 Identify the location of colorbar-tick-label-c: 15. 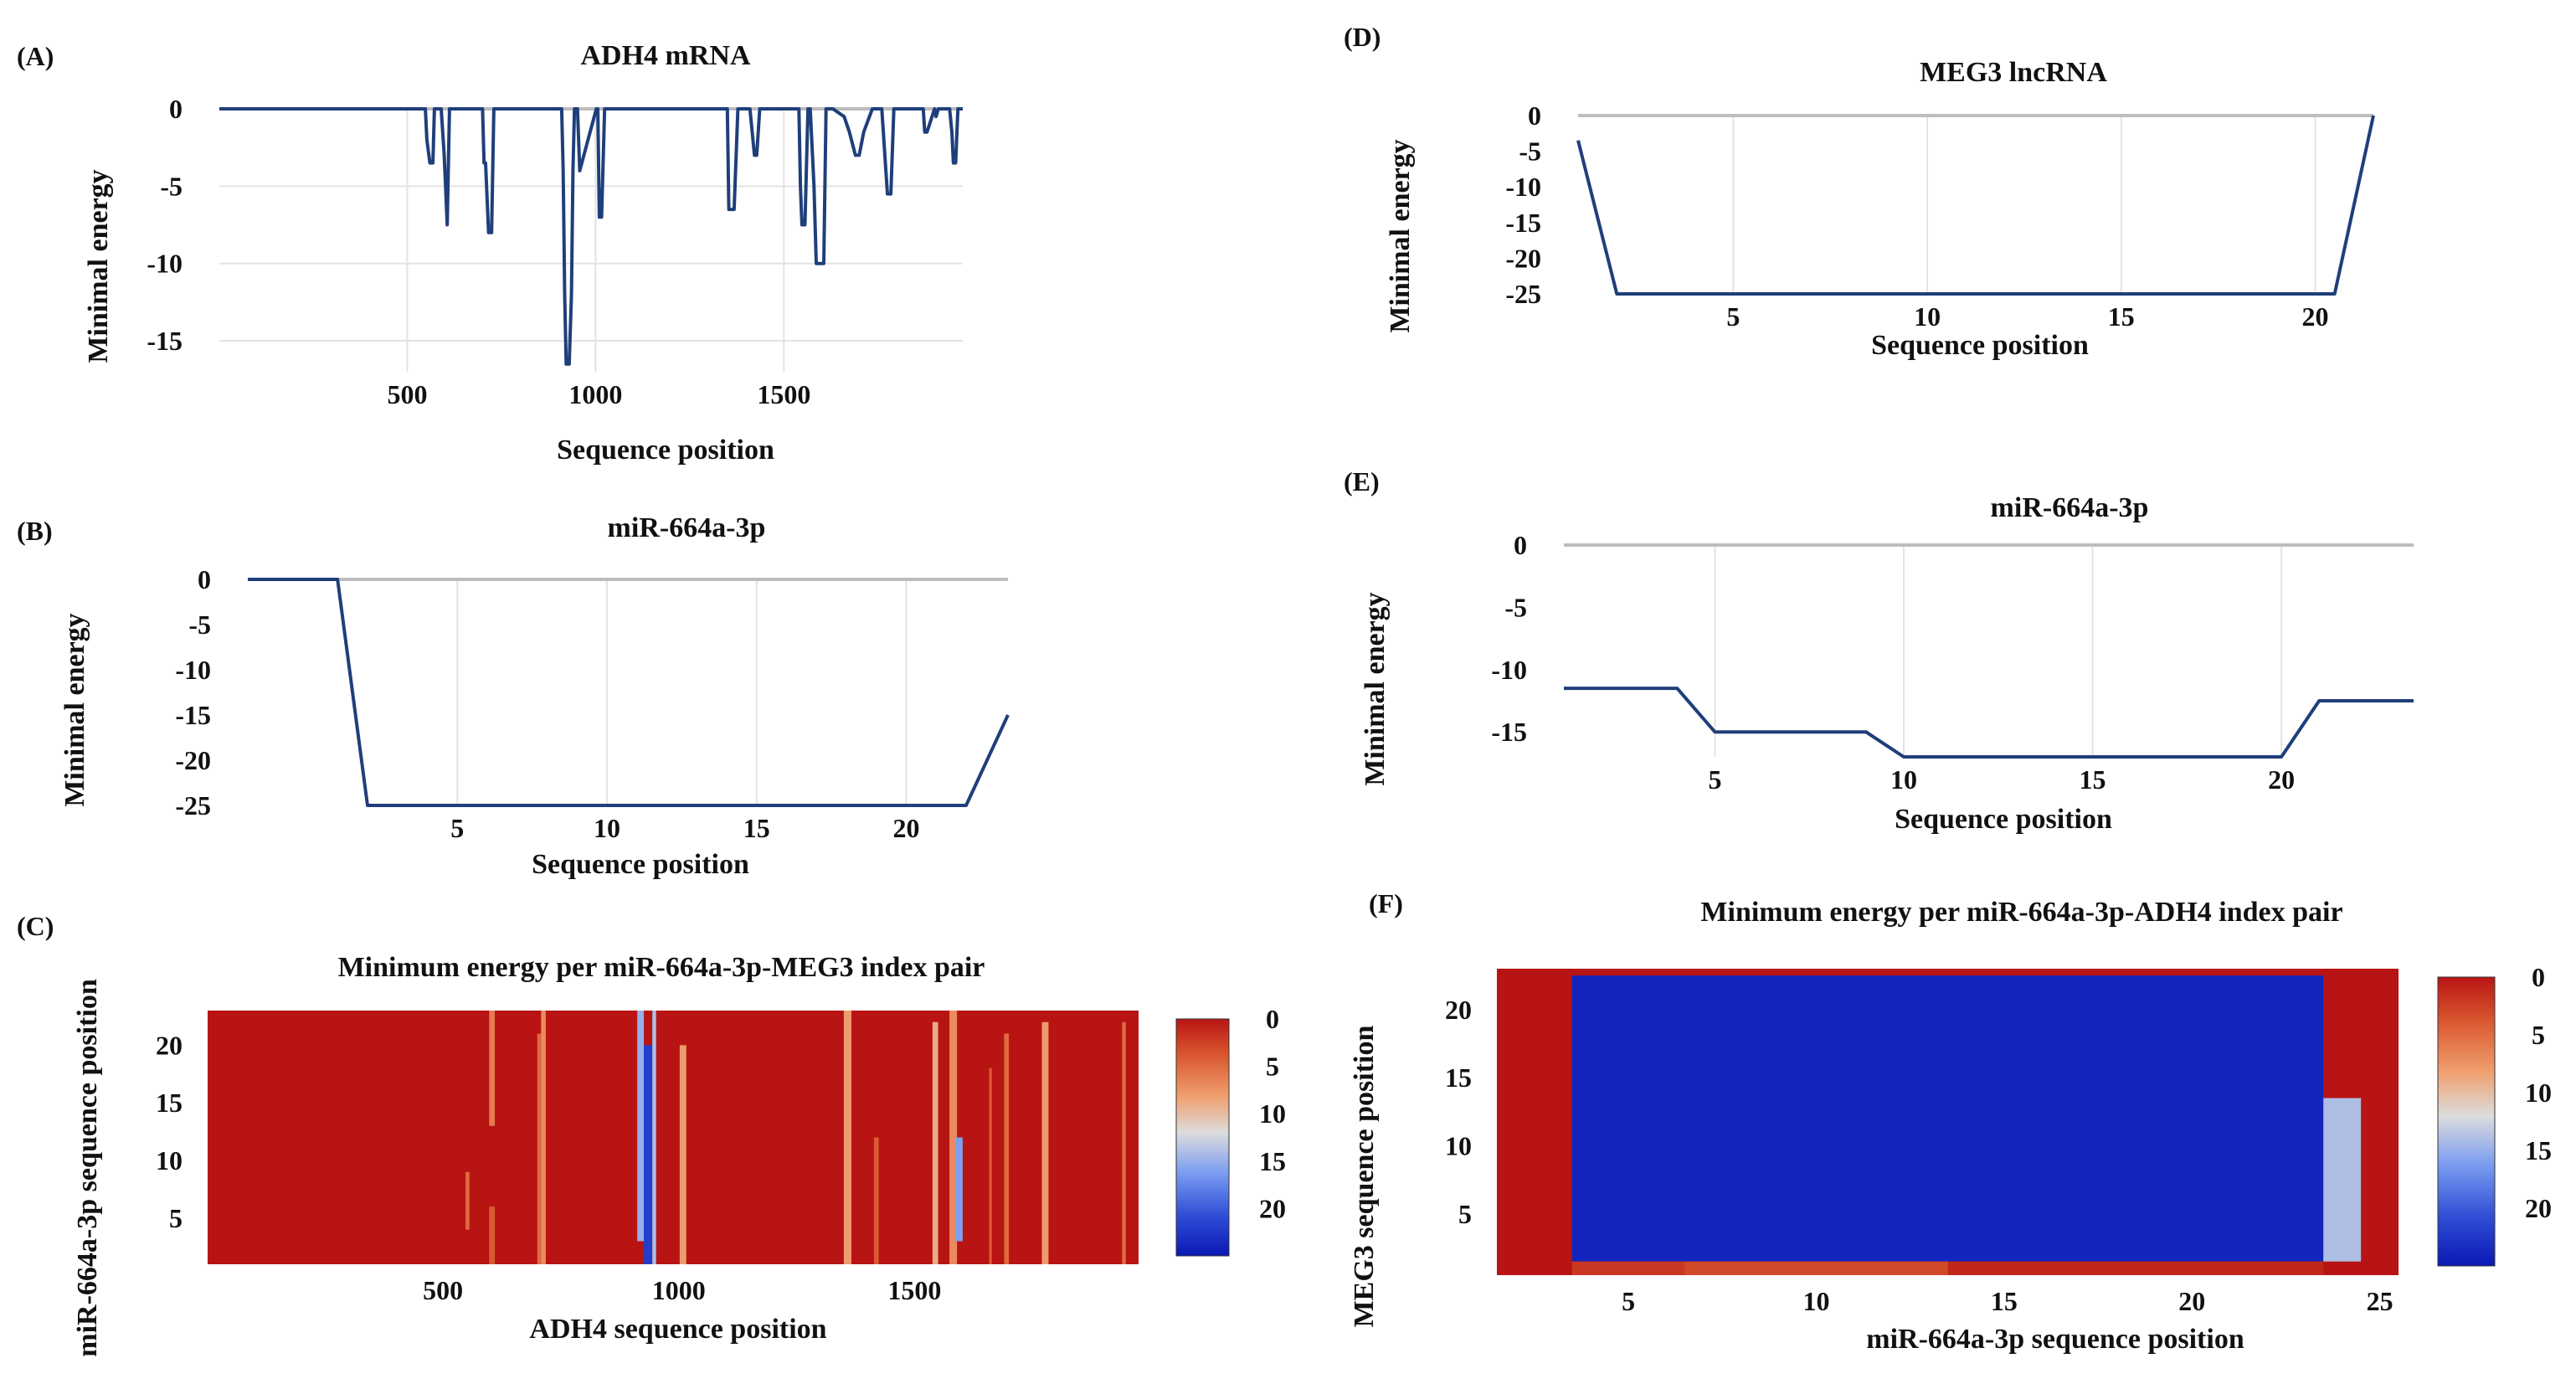
(1272, 1161).